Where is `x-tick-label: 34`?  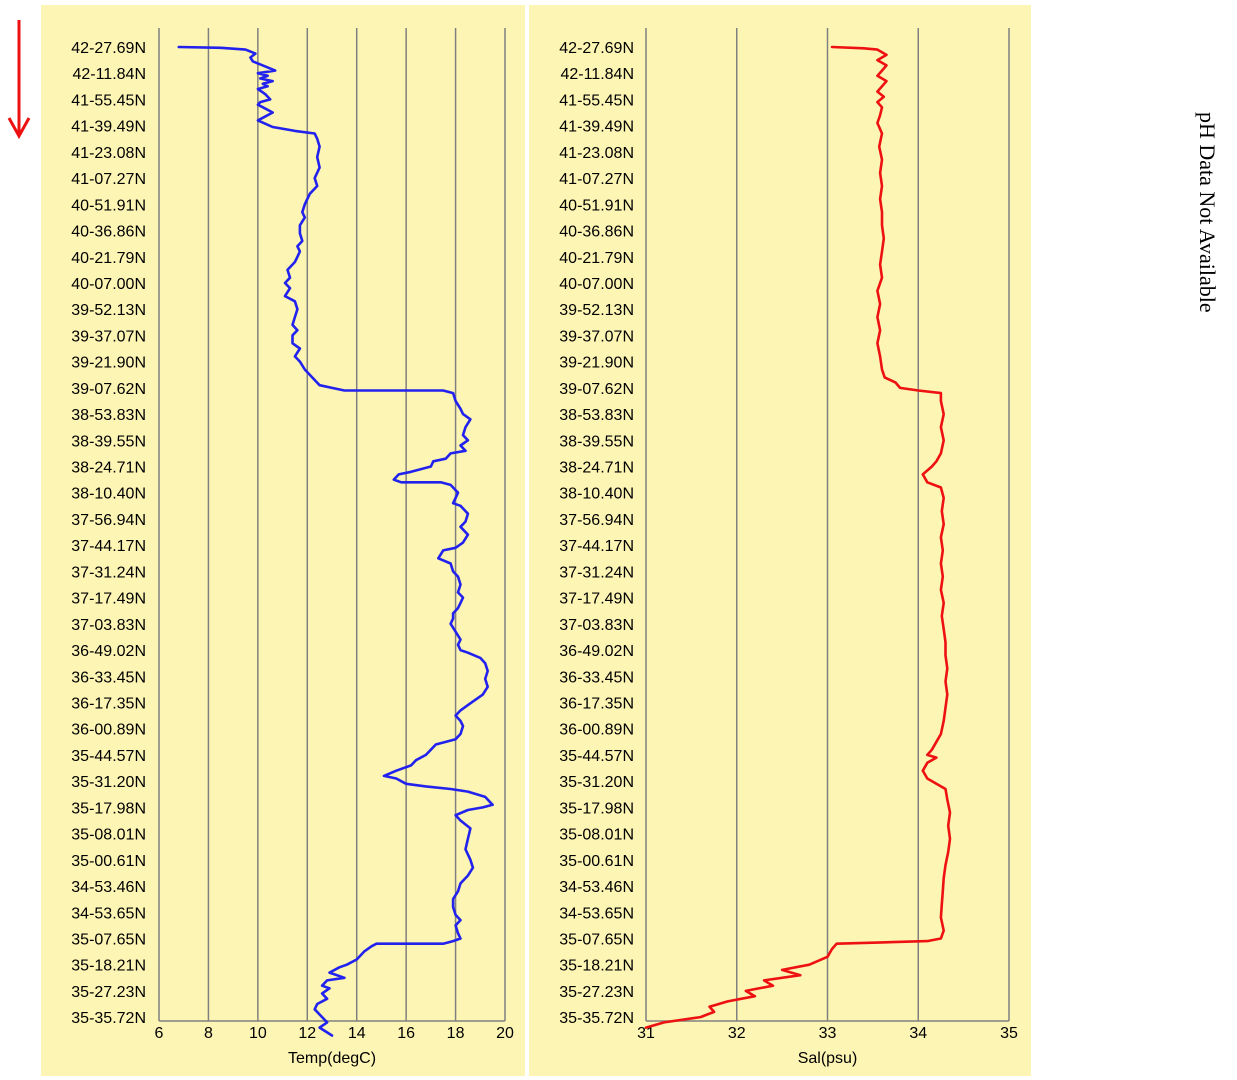
x-tick-label: 34 is located at coordinates (918, 1033).